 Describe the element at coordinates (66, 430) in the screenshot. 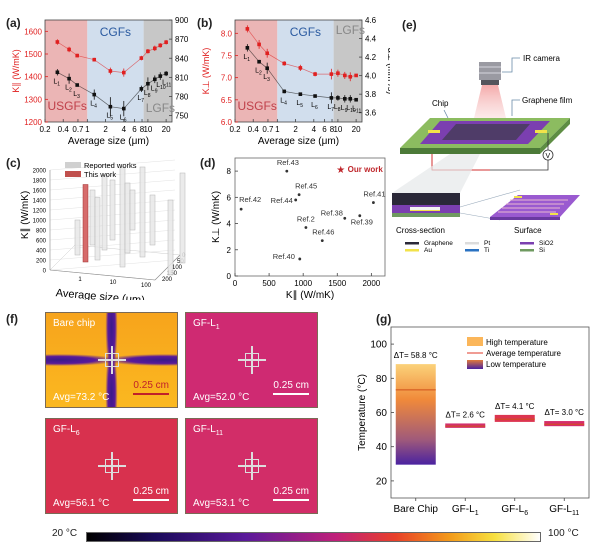

I see `thermal-label: GF-L6` at that location.